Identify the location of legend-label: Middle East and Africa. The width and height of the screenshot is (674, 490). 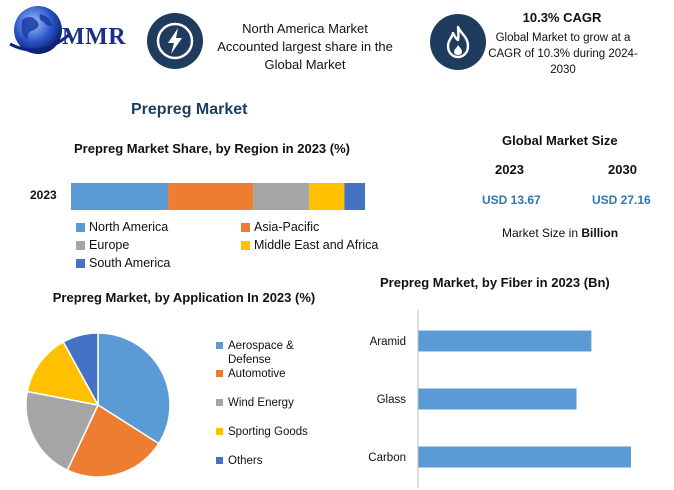
(316, 245).